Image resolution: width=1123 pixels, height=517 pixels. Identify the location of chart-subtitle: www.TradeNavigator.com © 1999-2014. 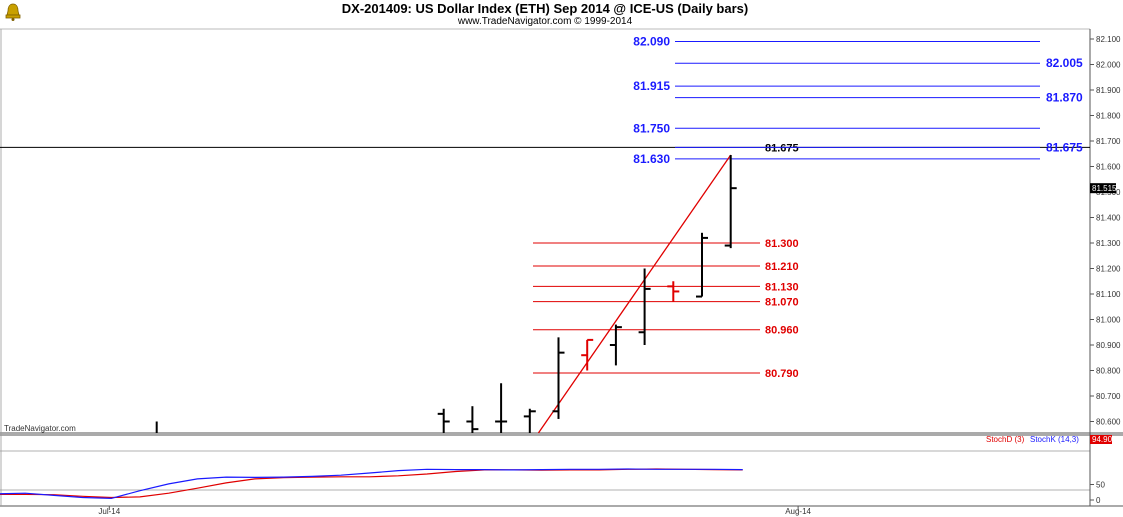
(545, 21).